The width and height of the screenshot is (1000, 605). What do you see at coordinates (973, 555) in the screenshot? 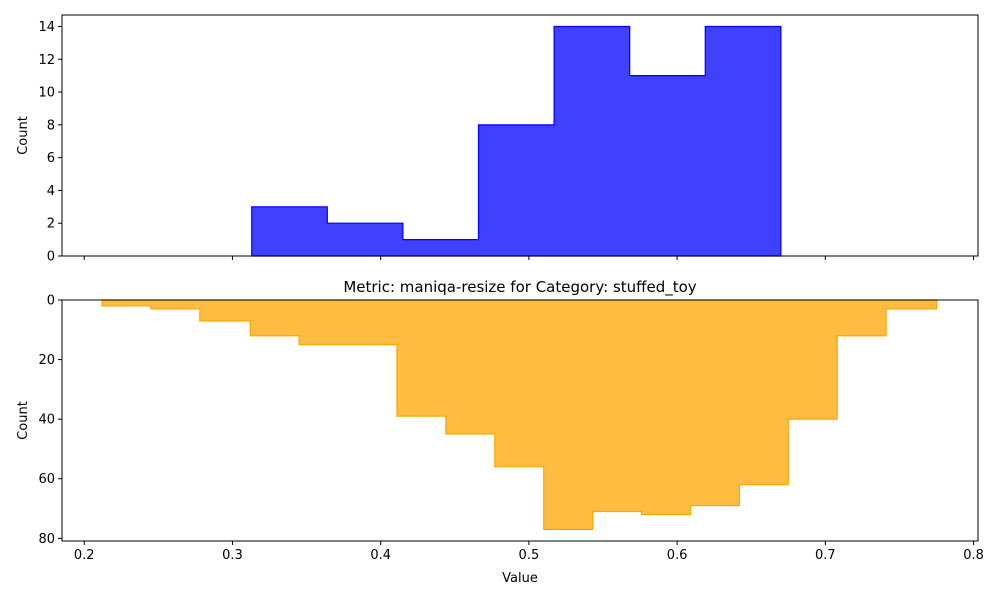
I see `x-tick-label: 0.8` at bounding box center [973, 555].